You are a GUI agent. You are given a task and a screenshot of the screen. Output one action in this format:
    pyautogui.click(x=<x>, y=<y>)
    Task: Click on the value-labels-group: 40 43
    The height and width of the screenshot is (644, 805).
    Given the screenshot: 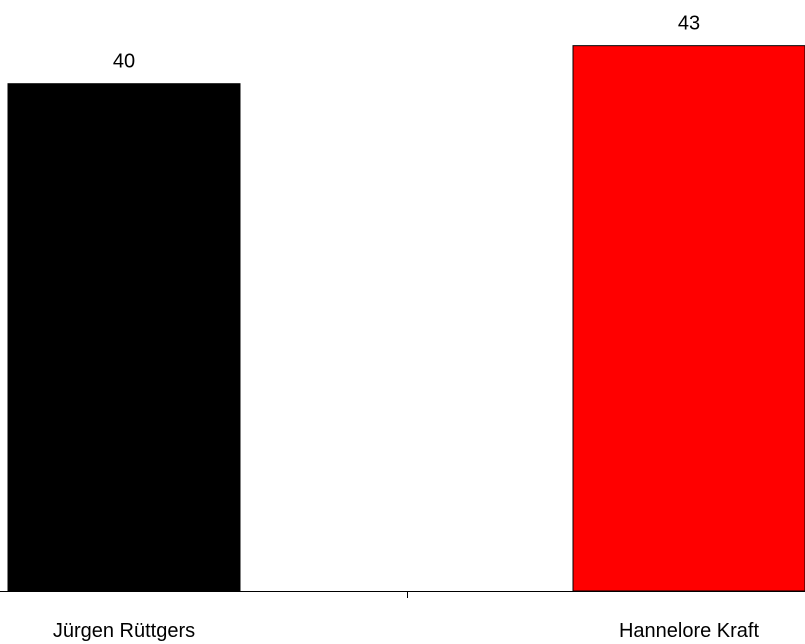 What is the action you would take?
    pyautogui.click(x=406, y=43)
    